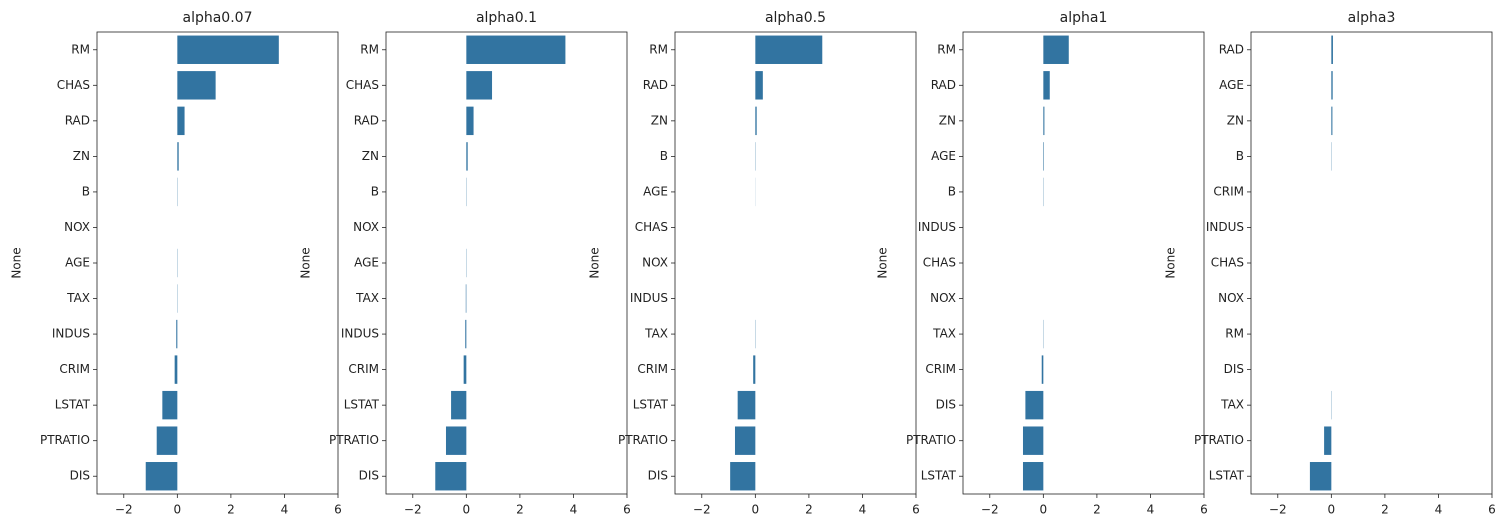 The width and height of the screenshot is (1506, 528). I want to click on panel-title: alpha0.1, so click(506, 18).